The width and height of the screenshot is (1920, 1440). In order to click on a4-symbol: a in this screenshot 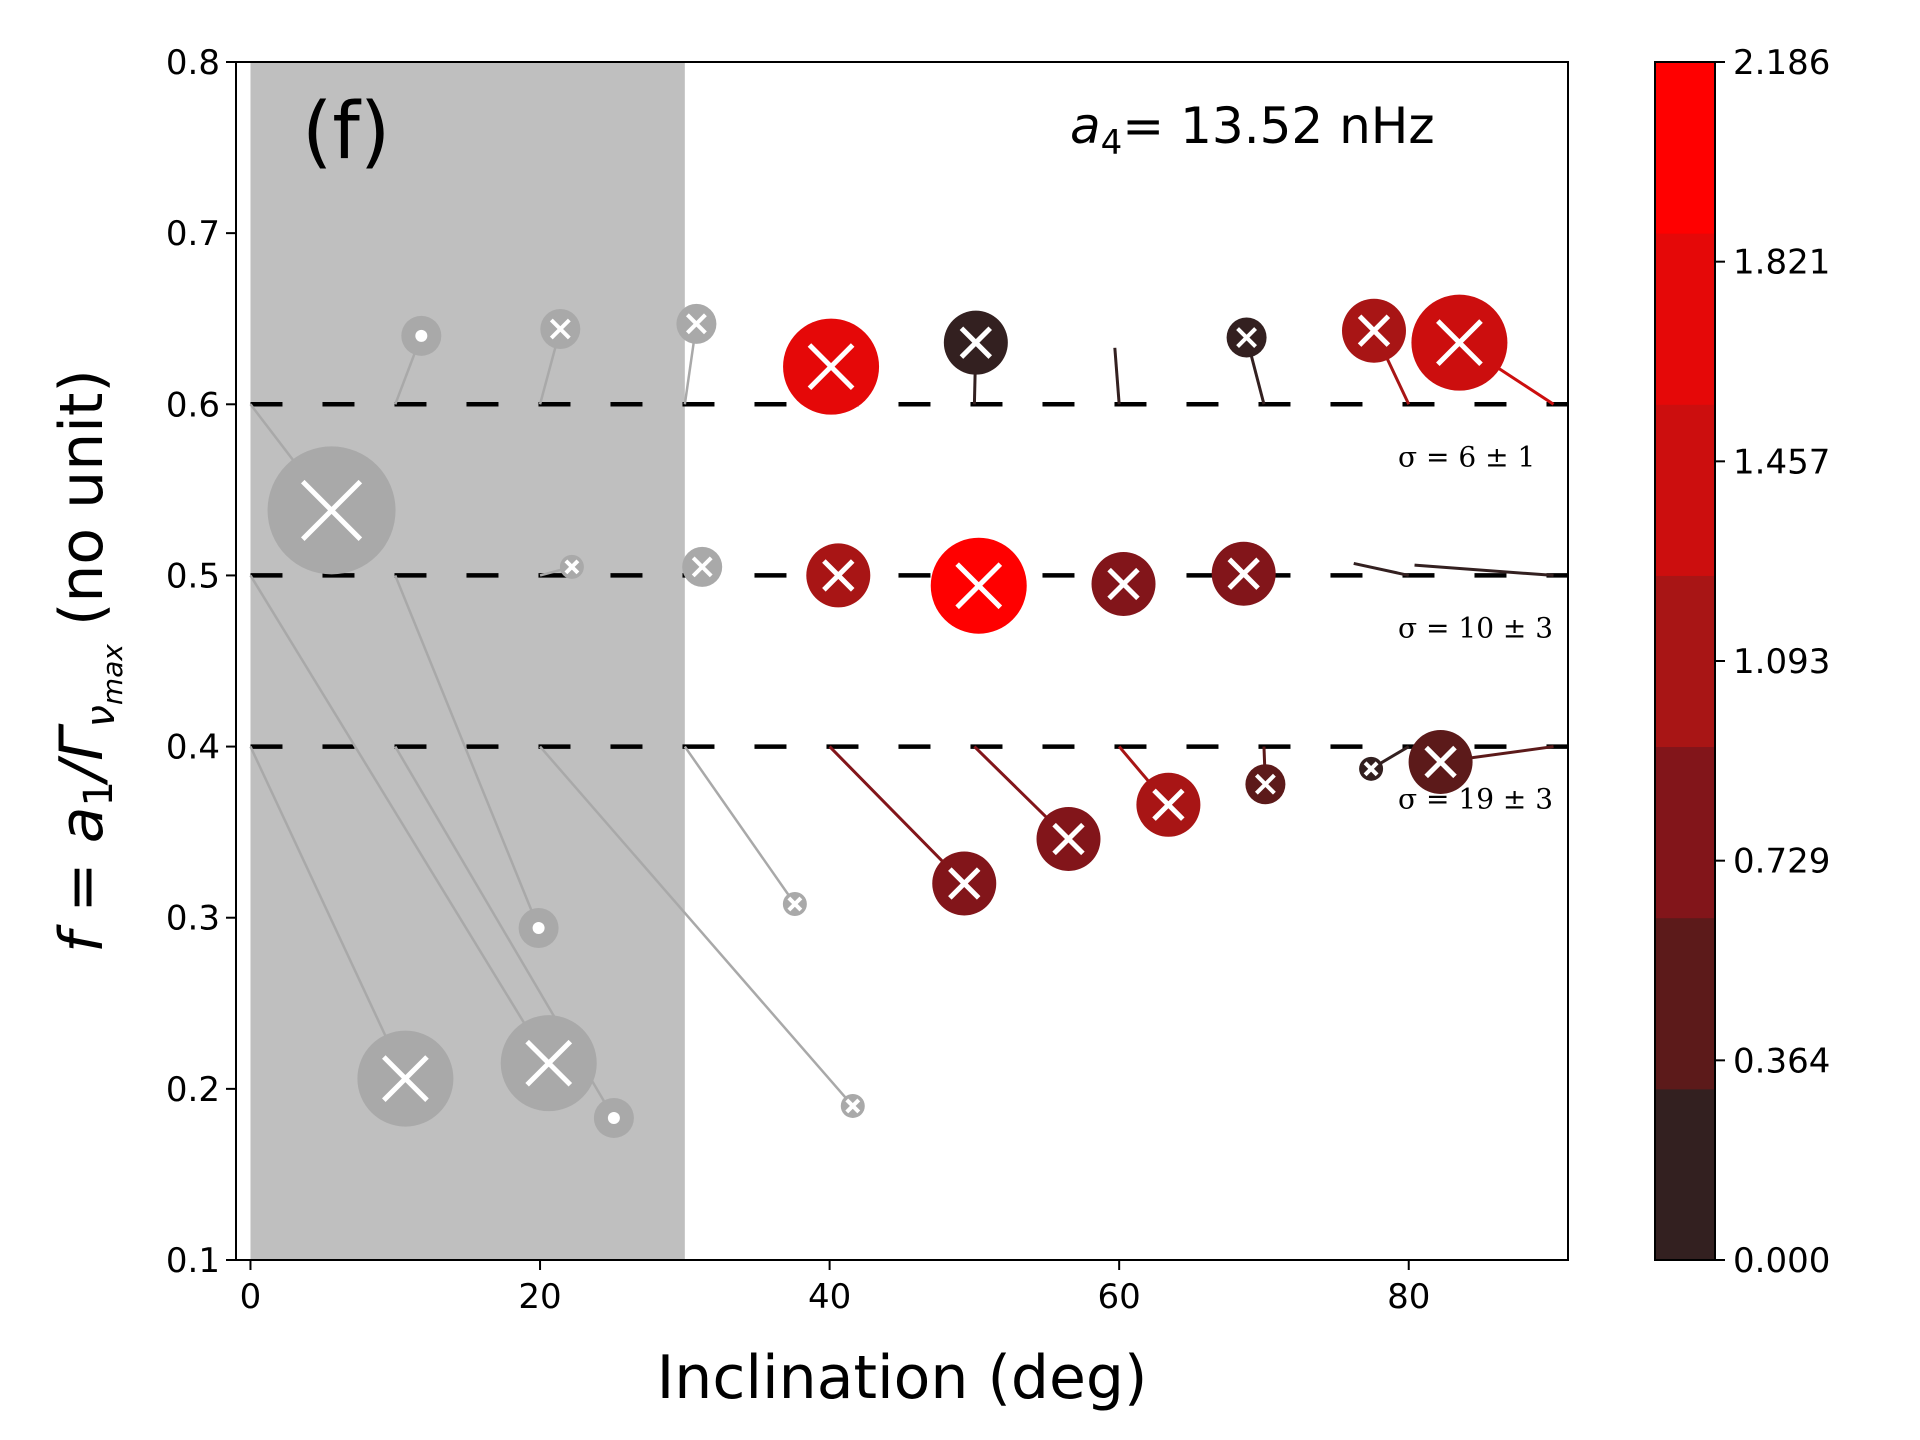, I will do `click(1085, 126)`.